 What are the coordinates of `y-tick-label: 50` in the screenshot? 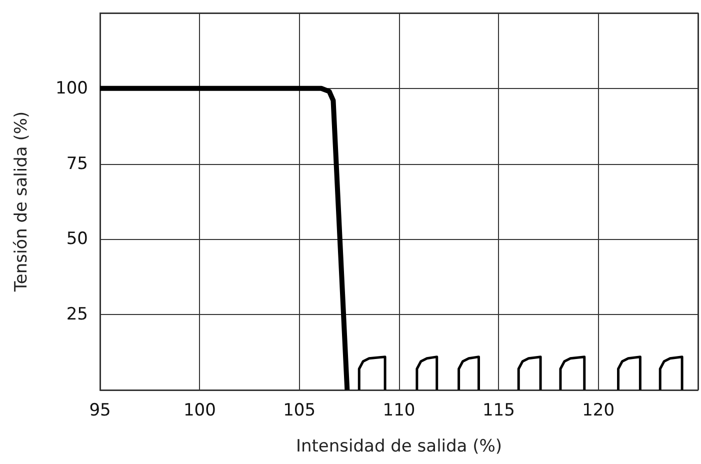 It's located at (77, 239).